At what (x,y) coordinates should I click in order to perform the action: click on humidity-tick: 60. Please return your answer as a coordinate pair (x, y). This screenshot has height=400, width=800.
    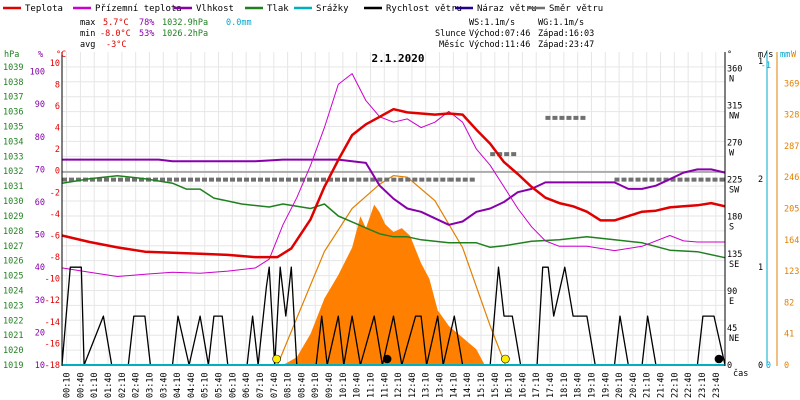
    Looking at the image, I should click on (40, 203).